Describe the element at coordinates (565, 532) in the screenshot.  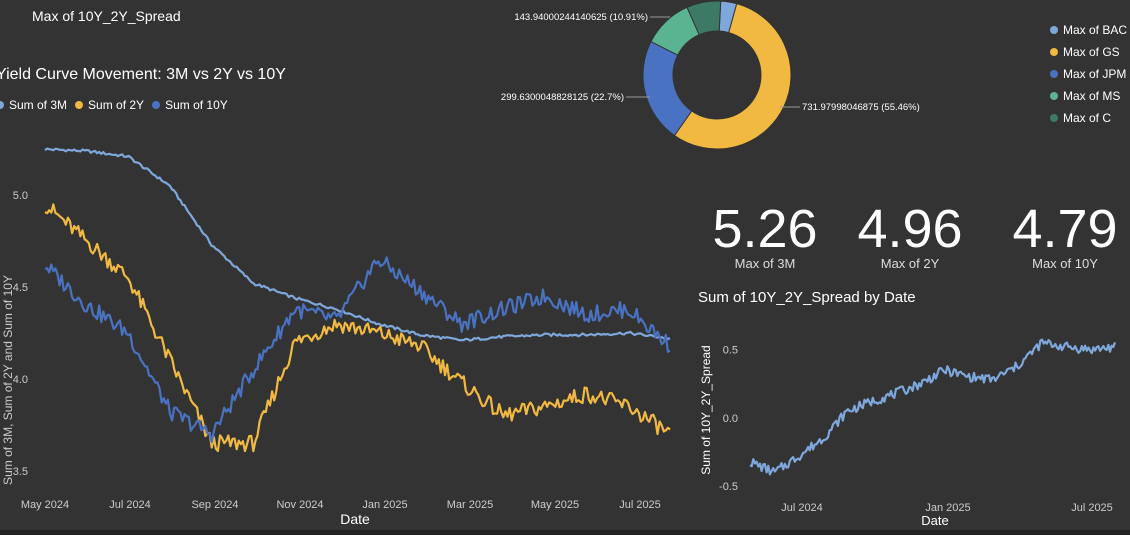
I see `bottom-scrollbar` at that location.